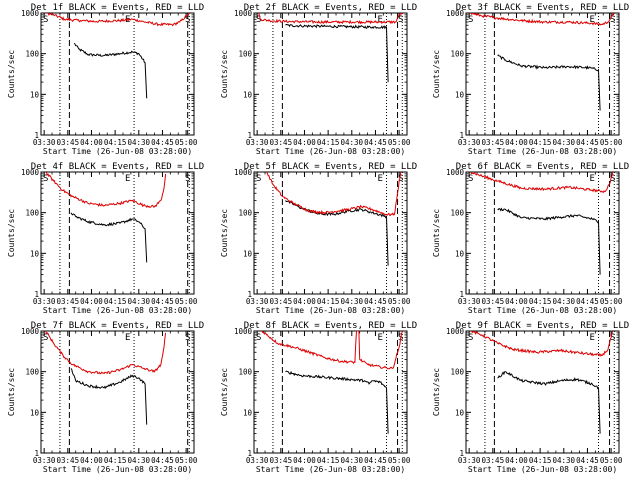 The width and height of the screenshot is (640, 480). What do you see at coordinates (330, 326) in the screenshot?
I see `panel-title: Det 8f BLACK = Events, RED = LLD` at bounding box center [330, 326].